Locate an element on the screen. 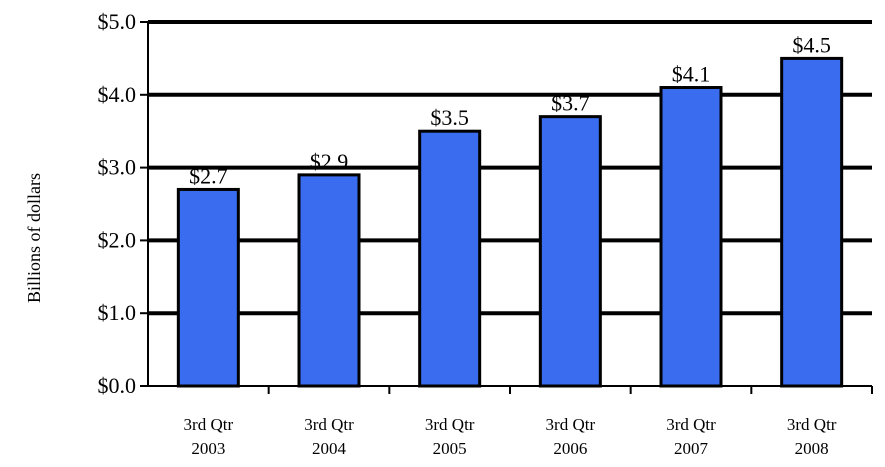 The width and height of the screenshot is (885, 467). data-label: $4.1 is located at coordinates (691, 74).